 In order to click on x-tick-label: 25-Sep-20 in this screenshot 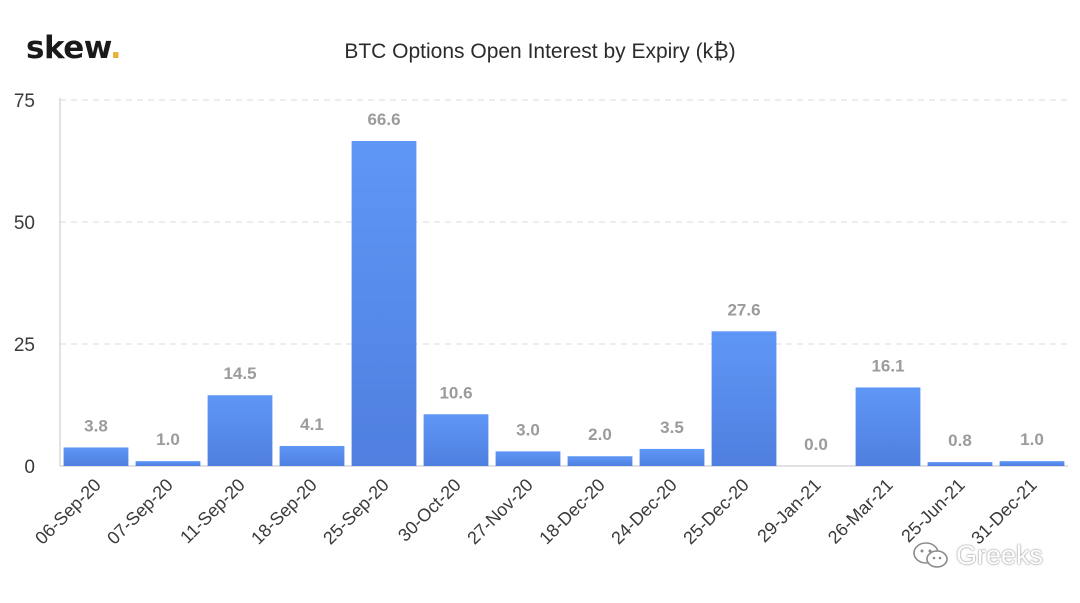, I will do `click(356, 512)`.